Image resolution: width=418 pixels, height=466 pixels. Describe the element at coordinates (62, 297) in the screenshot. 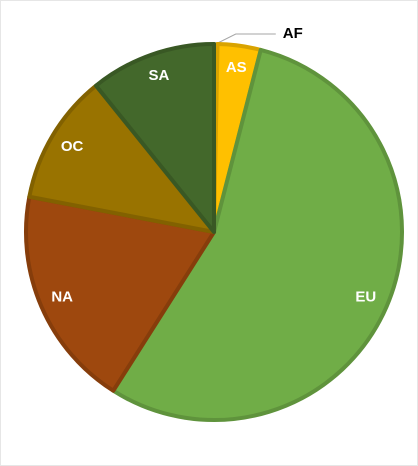

I see `slice-label: NA` at that location.